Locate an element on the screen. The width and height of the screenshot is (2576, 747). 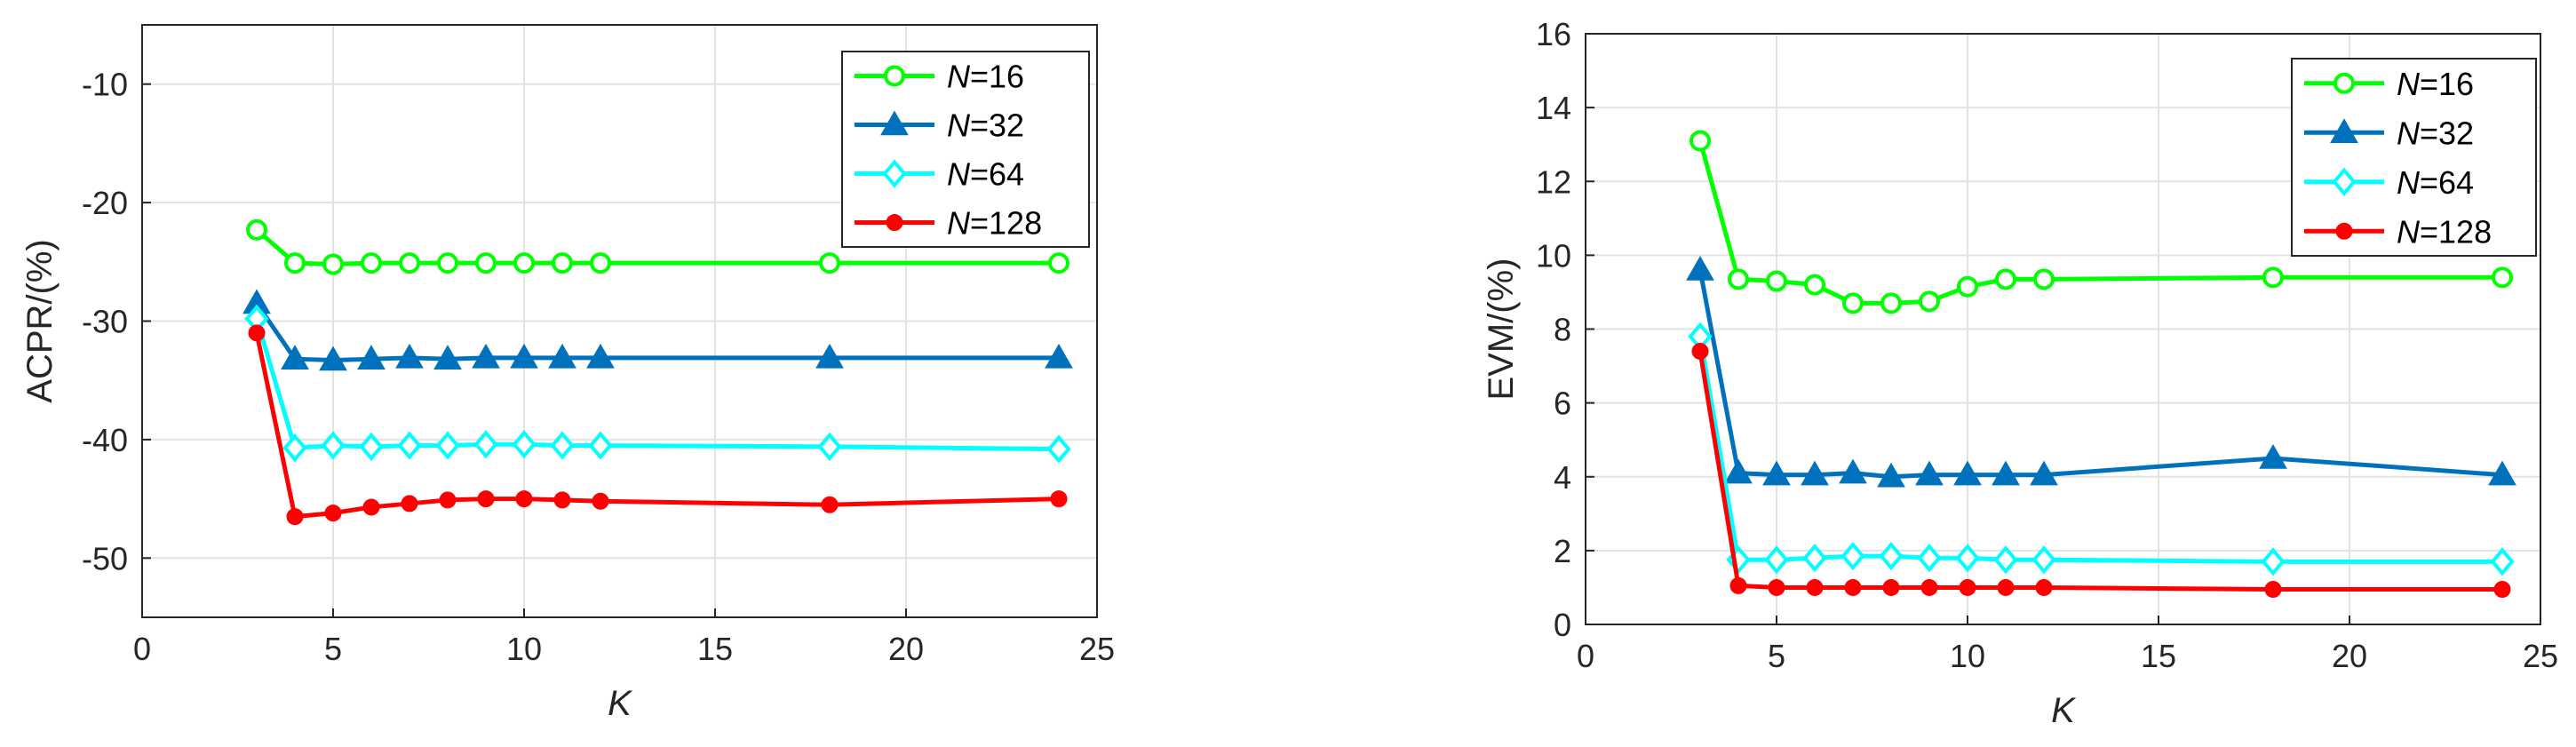
legend-label: N=128 is located at coordinates (2444, 231).